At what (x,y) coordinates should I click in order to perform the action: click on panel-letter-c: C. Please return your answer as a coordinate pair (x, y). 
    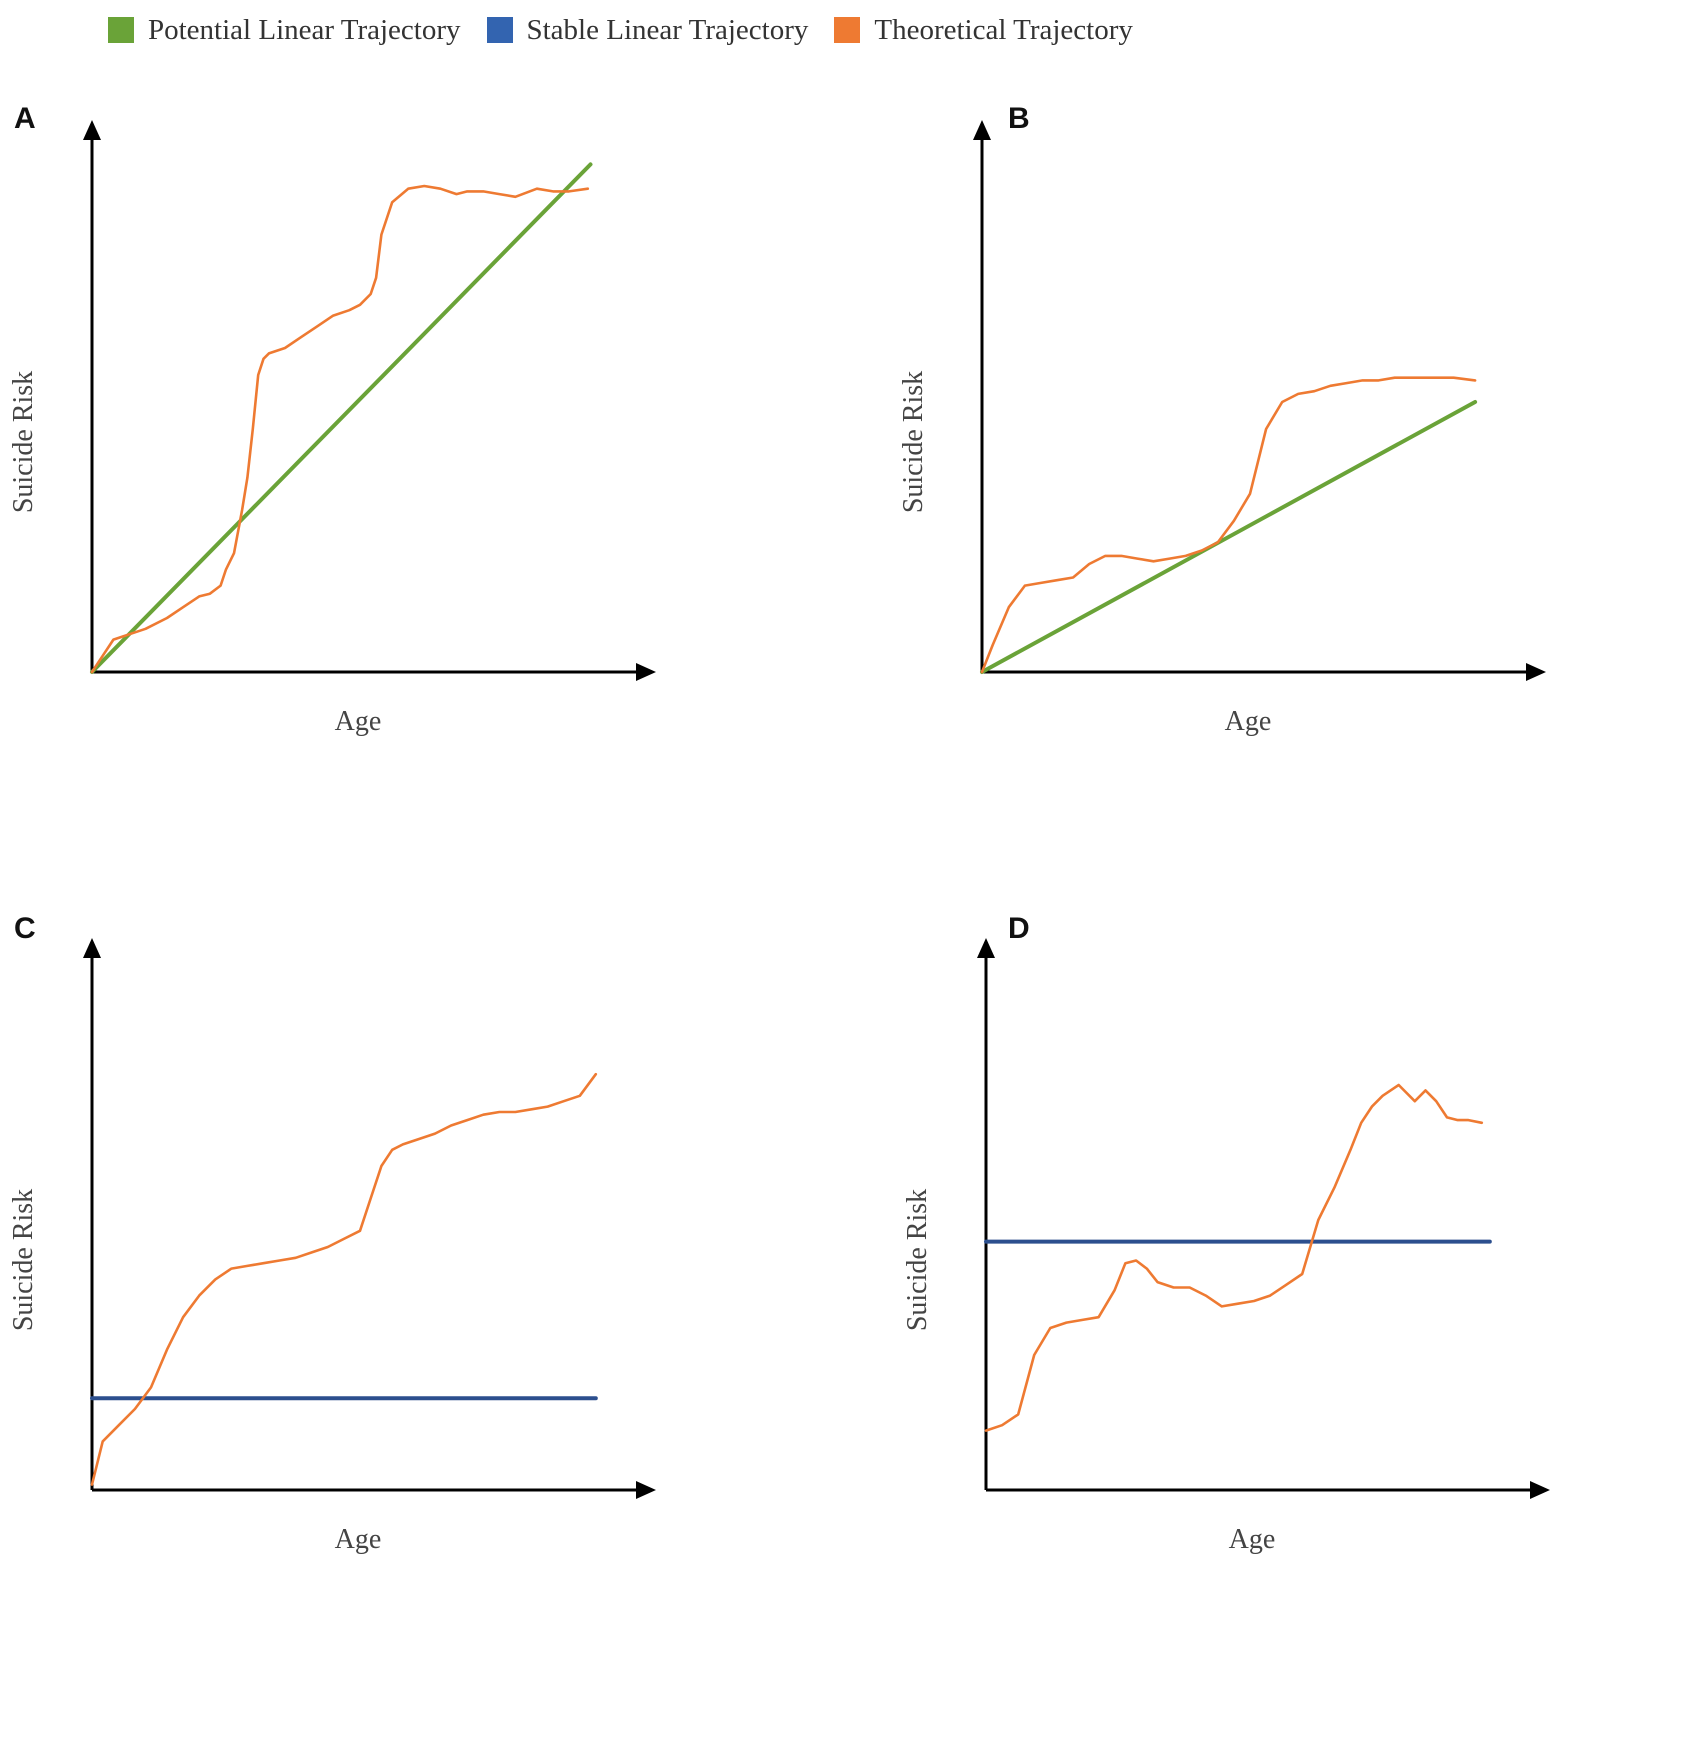
    Looking at the image, I should click on (25, 928).